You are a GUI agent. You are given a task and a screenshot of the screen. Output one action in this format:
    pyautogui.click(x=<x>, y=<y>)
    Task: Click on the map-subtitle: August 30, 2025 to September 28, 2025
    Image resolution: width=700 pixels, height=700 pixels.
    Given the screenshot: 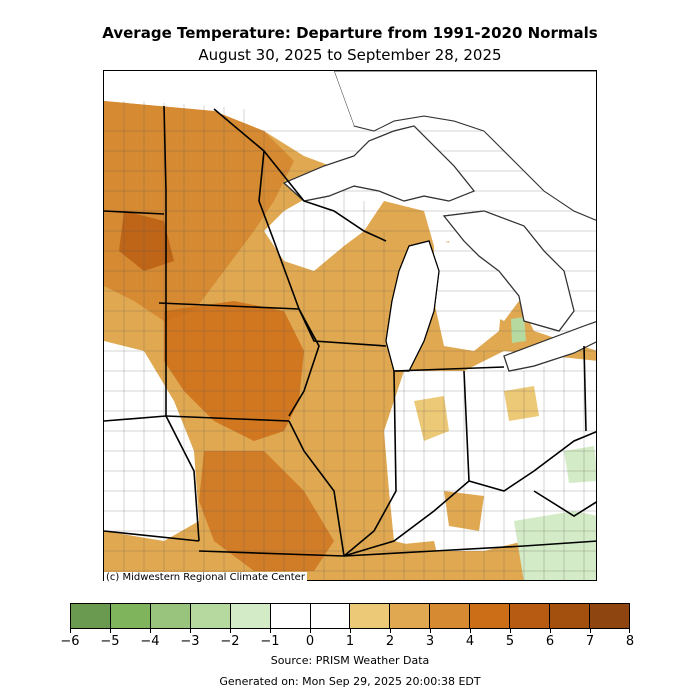 What is the action you would take?
    pyautogui.click(x=350, y=55)
    